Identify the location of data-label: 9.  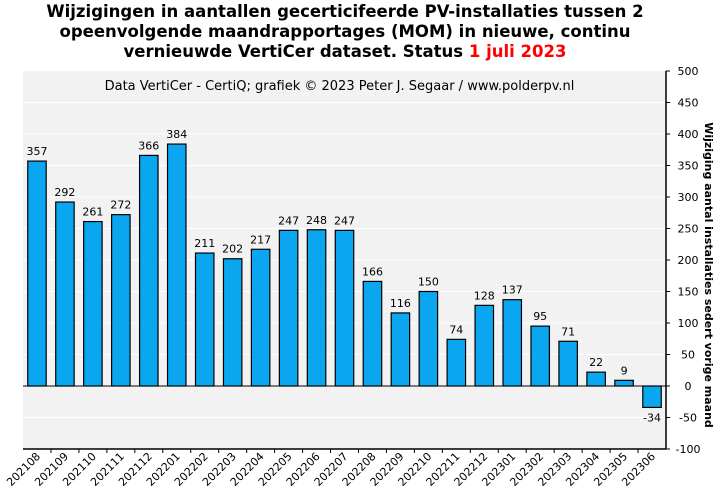
(624, 370).